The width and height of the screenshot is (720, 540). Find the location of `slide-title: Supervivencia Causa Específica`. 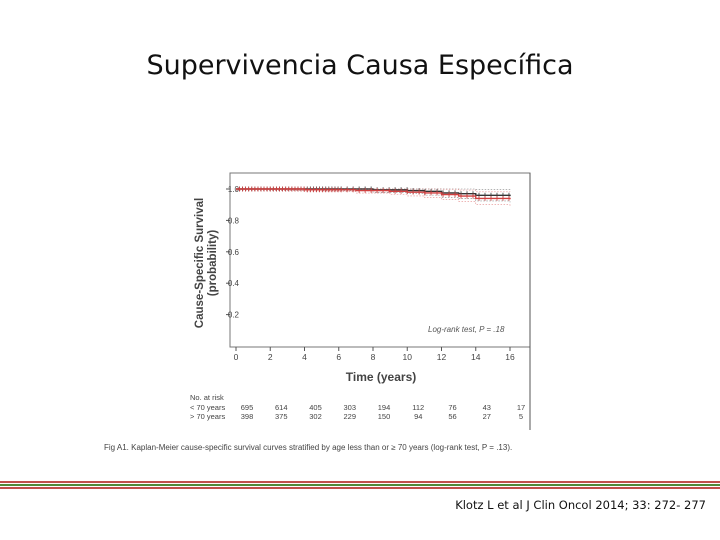

slide-title: Supervivencia Causa Específica is located at coordinates (360, 65).